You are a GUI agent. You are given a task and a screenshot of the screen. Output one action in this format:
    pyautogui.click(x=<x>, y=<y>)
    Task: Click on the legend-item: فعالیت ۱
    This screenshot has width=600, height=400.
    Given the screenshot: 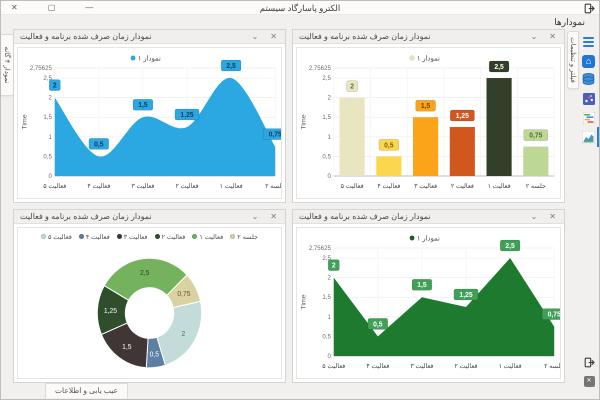 What is the action you would take?
    pyautogui.click(x=207, y=237)
    